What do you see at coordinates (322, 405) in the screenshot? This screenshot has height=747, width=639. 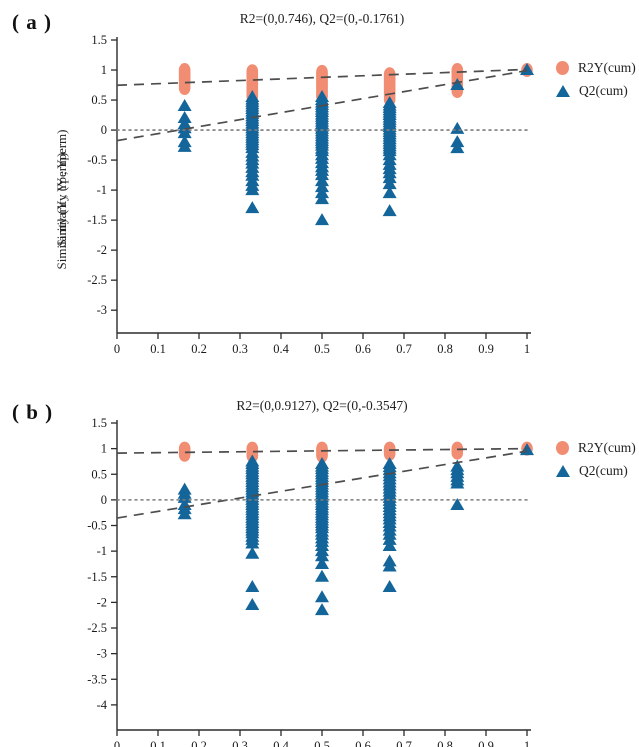 I see `panel-b-title: R2=(0,0.9127), Q2=(0,-0.3547)` at bounding box center [322, 405].